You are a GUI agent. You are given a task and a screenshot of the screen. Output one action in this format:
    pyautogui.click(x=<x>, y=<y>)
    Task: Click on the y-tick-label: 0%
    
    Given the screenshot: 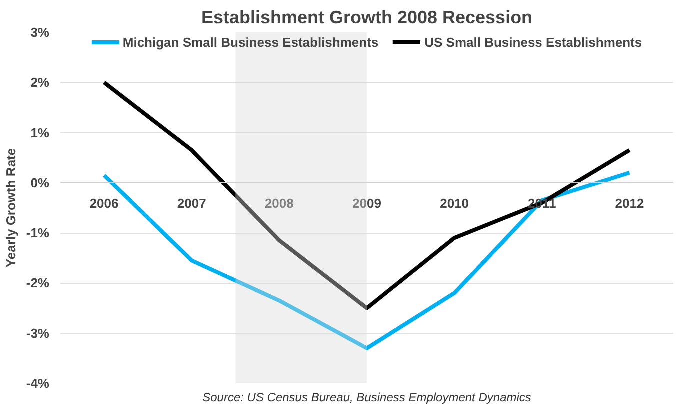 What is the action you would take?
    pyautogui.click(x=40, y=182)
    